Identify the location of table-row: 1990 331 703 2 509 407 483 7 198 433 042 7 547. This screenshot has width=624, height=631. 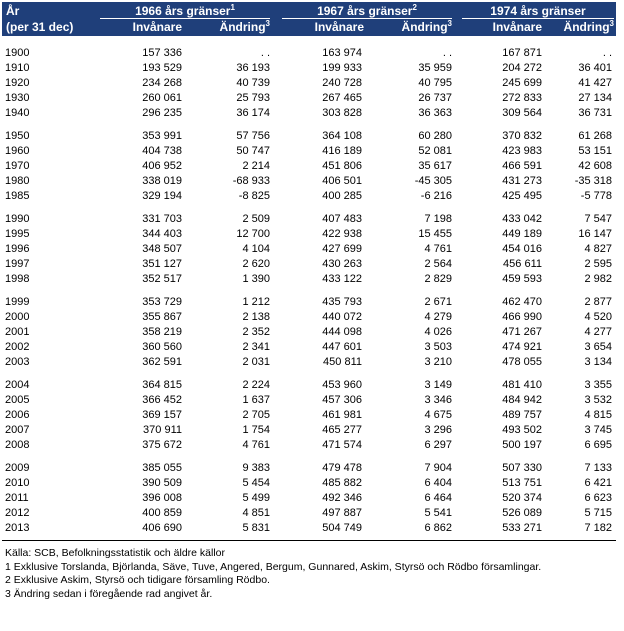
(309, 219).